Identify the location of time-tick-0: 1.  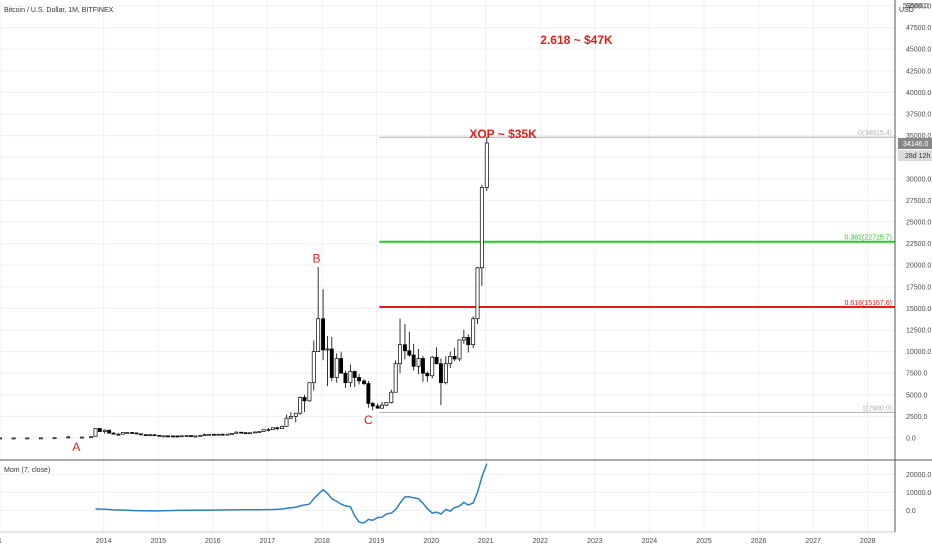
(1, 541).